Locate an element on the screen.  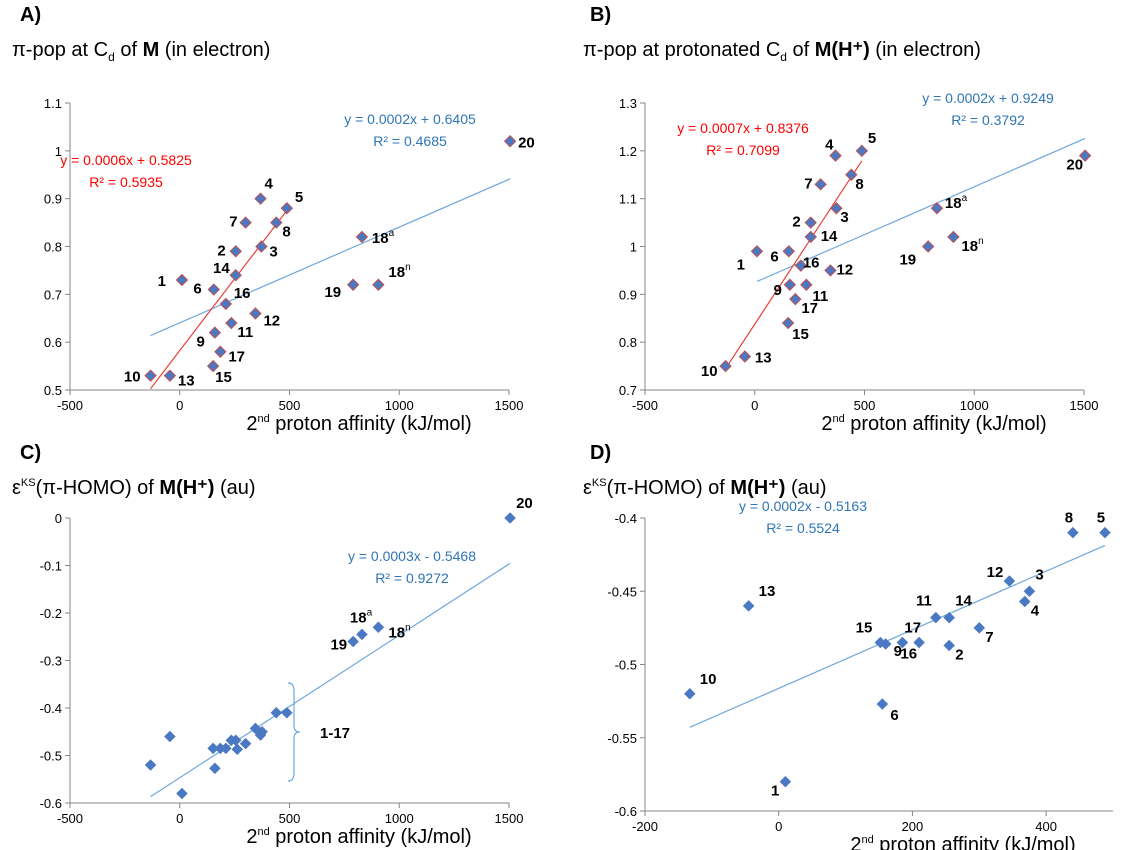
y-tick-label: 0.7 is located at coordinates (53, 294).